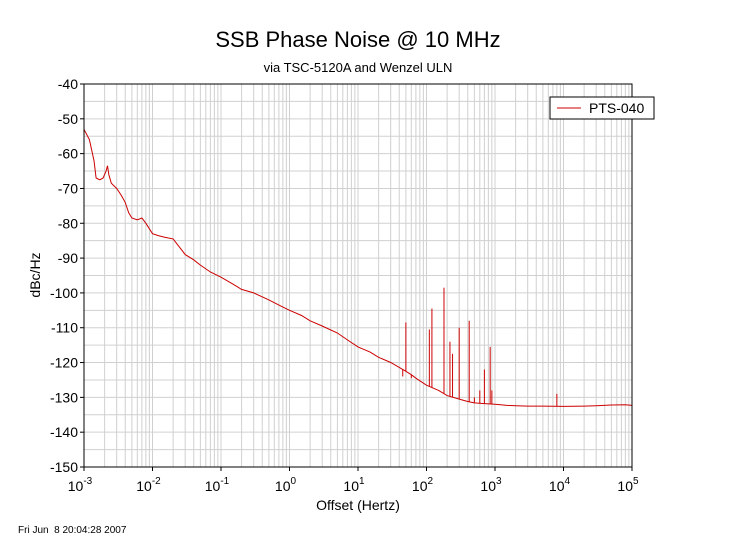 This screenshot has height=550, width=750. What do you see at coordinates (358, 505) in the screenshot?
I see `x-axis-label: Offset (Hertz)` at bounding box center [358, 505].